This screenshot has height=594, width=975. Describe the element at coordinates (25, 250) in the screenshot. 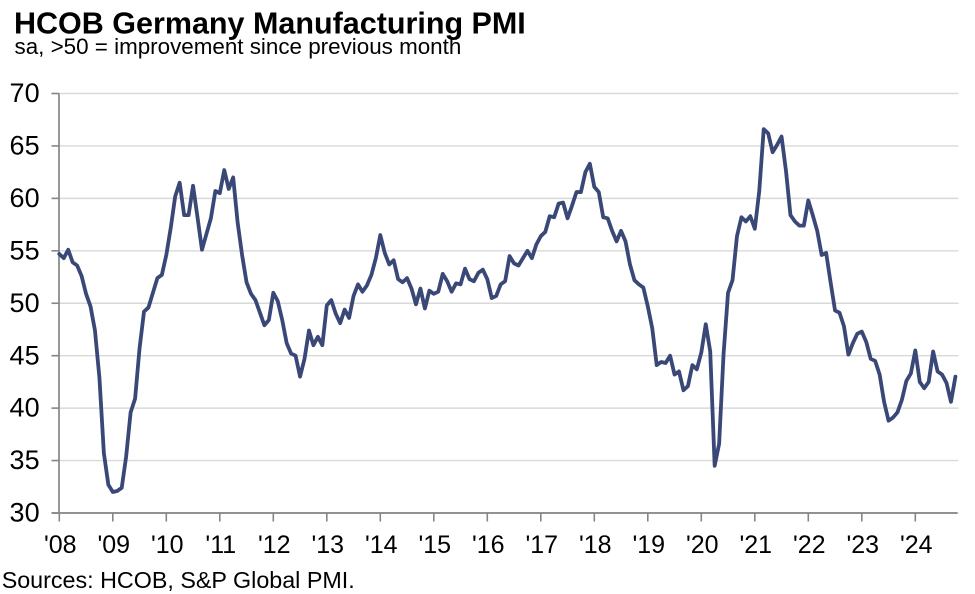

I see `svg-text: 55` at that location.